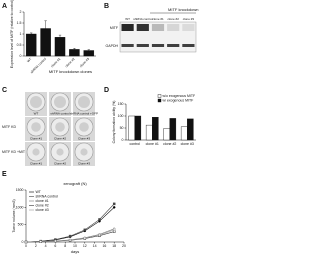 The image size is (320, 260). What do you see at coordinates (36, 113) in the screenshot?
I see `well-label: WT` at bounding box center [36, 113].